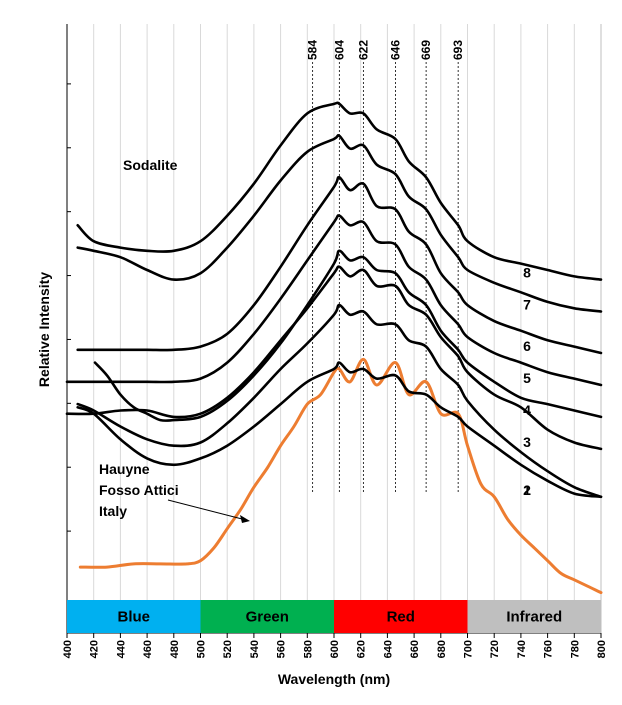 This screenshot has width=622, height=705. What do you see at coordinates (549, 649) in the screenshot?
I see `x-tick-label: 760` at bounding box center [549, 649].